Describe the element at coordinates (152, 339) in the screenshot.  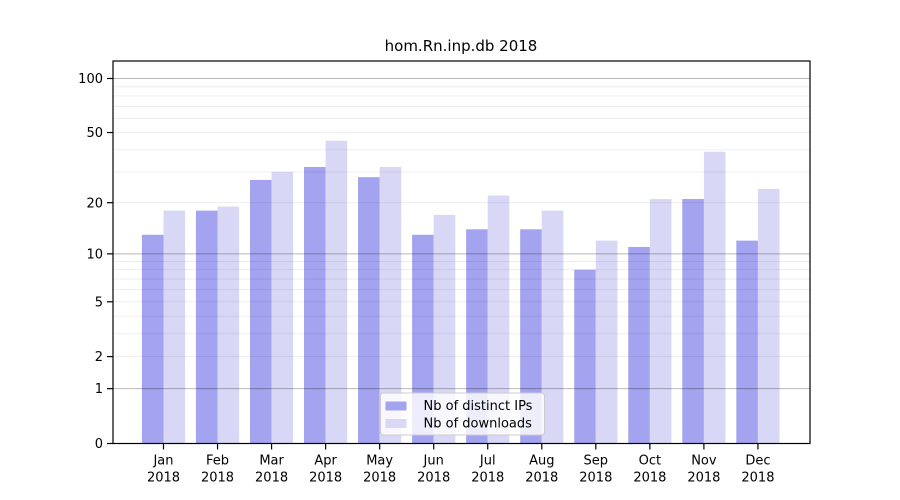
I see `bar-jan-nb-of-distinct-ips` at that location.